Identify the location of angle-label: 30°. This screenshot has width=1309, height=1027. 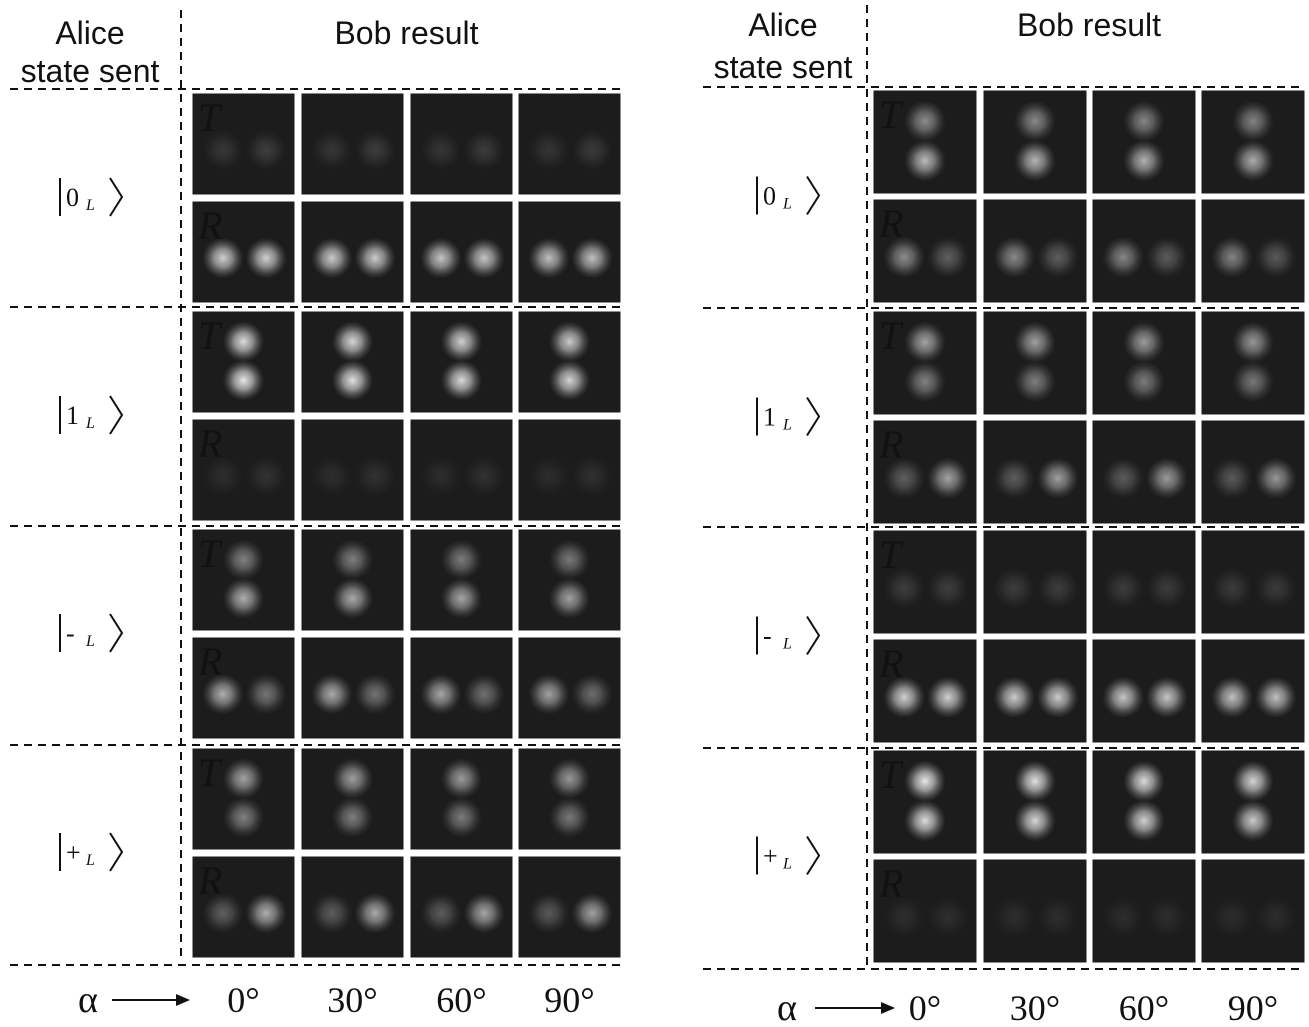
(1035, 1007).